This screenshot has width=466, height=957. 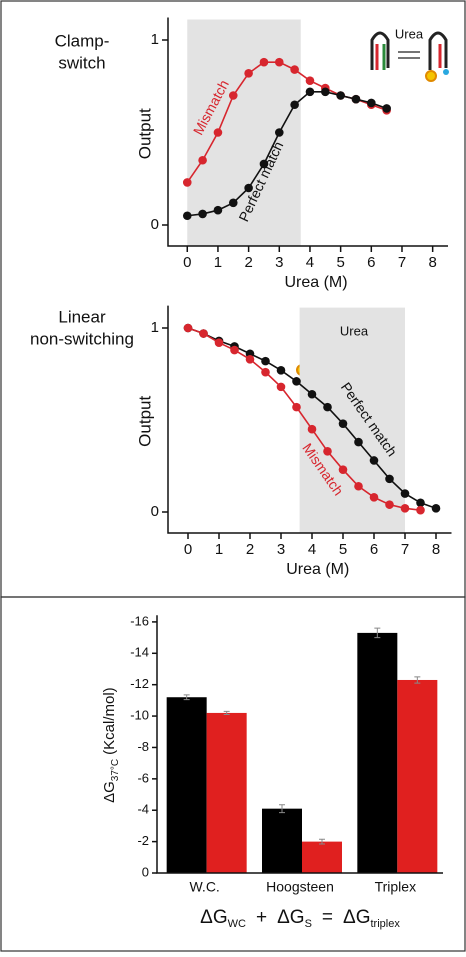 I want to click on y-tick-label: -12, so click(x=139, y=683).